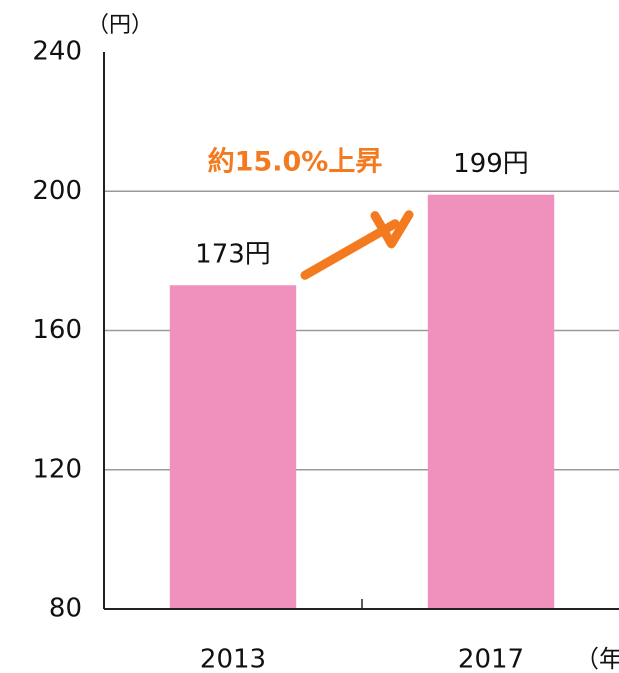 This screenshot has height=673, width=619. I want to click on arrow-head, so click(392, 229).